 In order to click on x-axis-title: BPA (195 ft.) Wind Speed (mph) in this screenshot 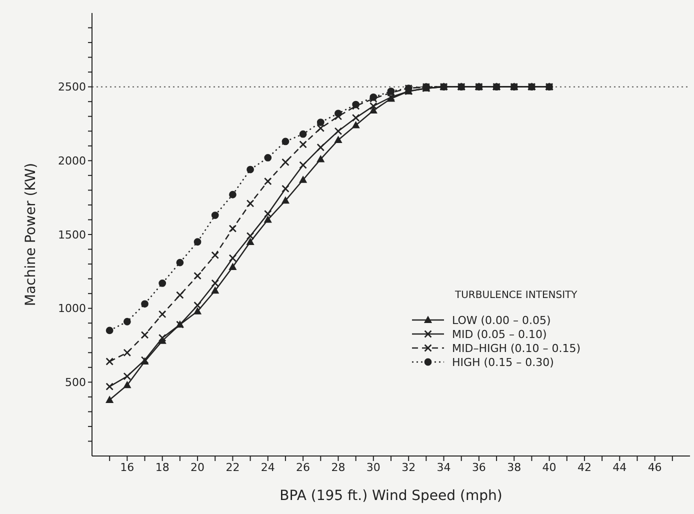, I will do `click(391, 496)`.